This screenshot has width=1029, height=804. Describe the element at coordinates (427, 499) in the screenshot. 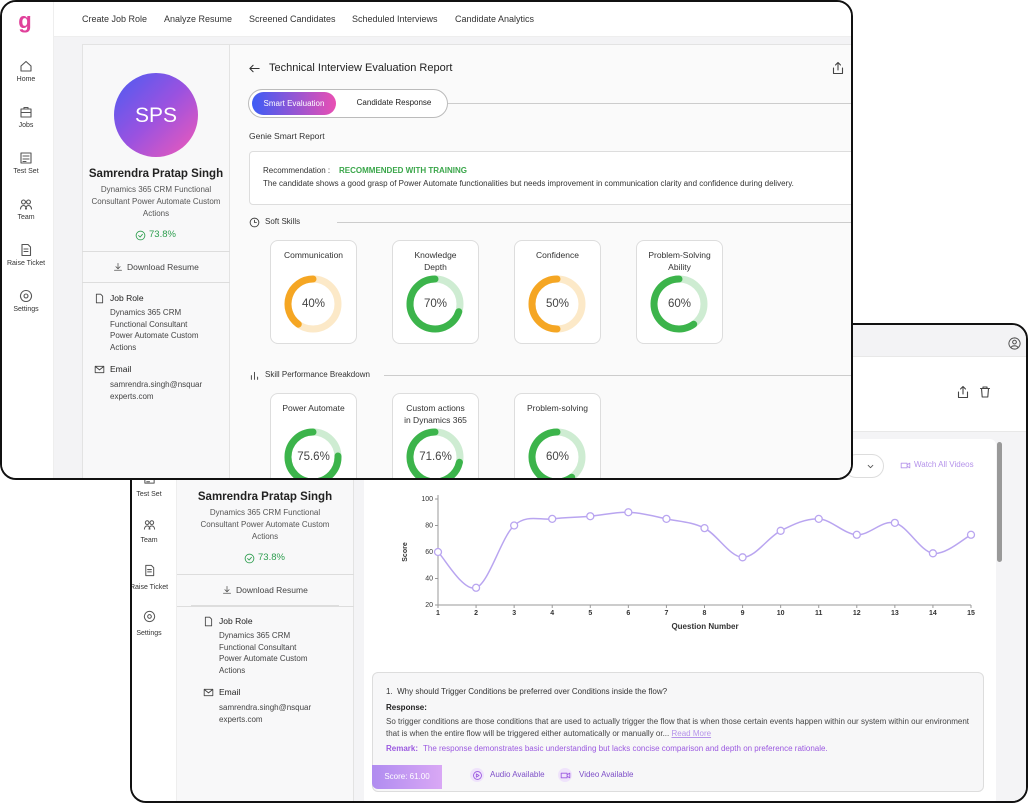

I see `y-tick-label: 100` at that location.